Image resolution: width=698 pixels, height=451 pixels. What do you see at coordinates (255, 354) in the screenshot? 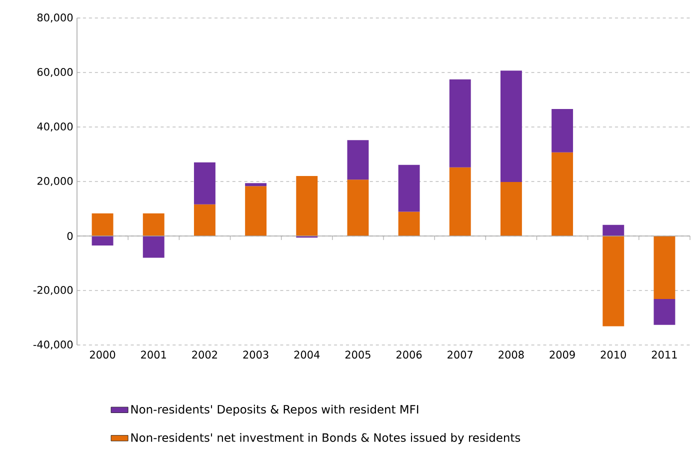
I see `x-tick-label: 2003` at bounding box center [255, 354].